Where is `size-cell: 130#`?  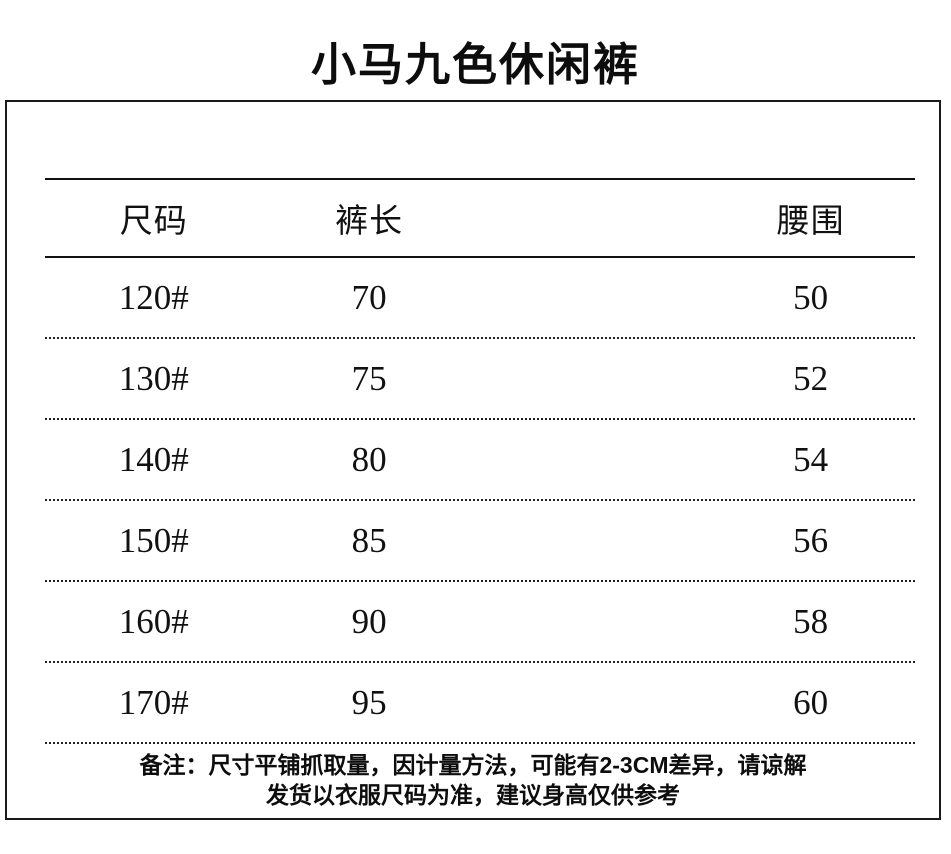 size-cell: 130# is located at coordinates (153, 378).